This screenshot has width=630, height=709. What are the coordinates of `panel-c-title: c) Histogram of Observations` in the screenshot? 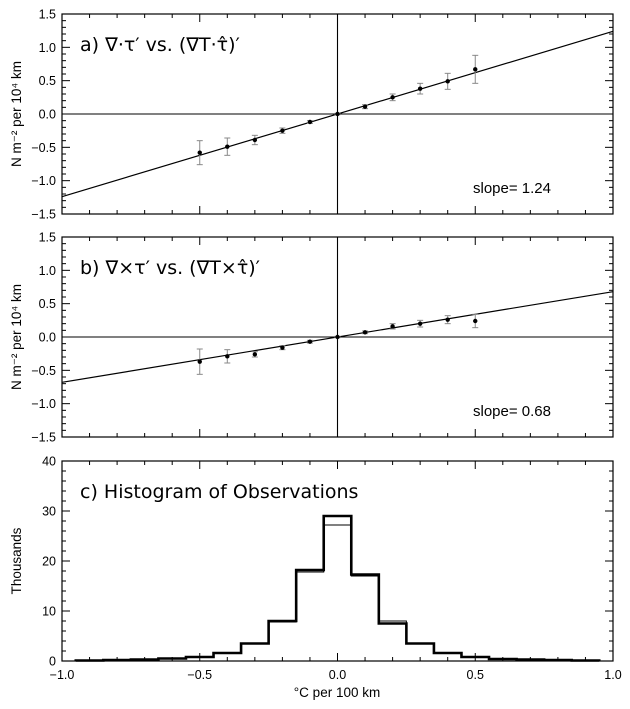 It's located at (219, 492).